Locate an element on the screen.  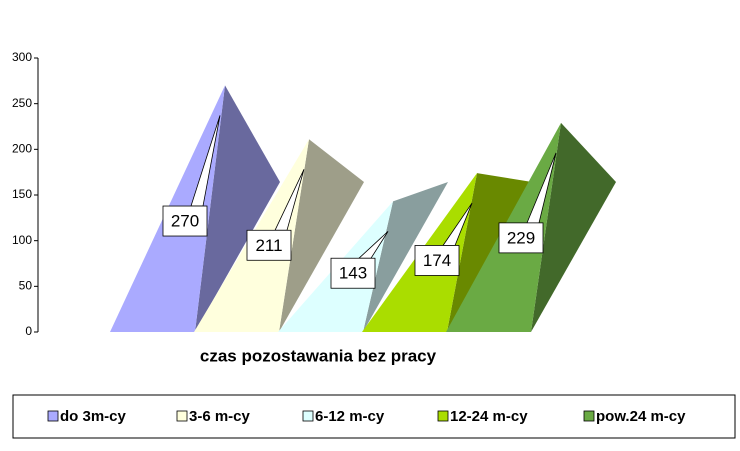
y-tick-label: 50 is located at coordinates (26, 286).